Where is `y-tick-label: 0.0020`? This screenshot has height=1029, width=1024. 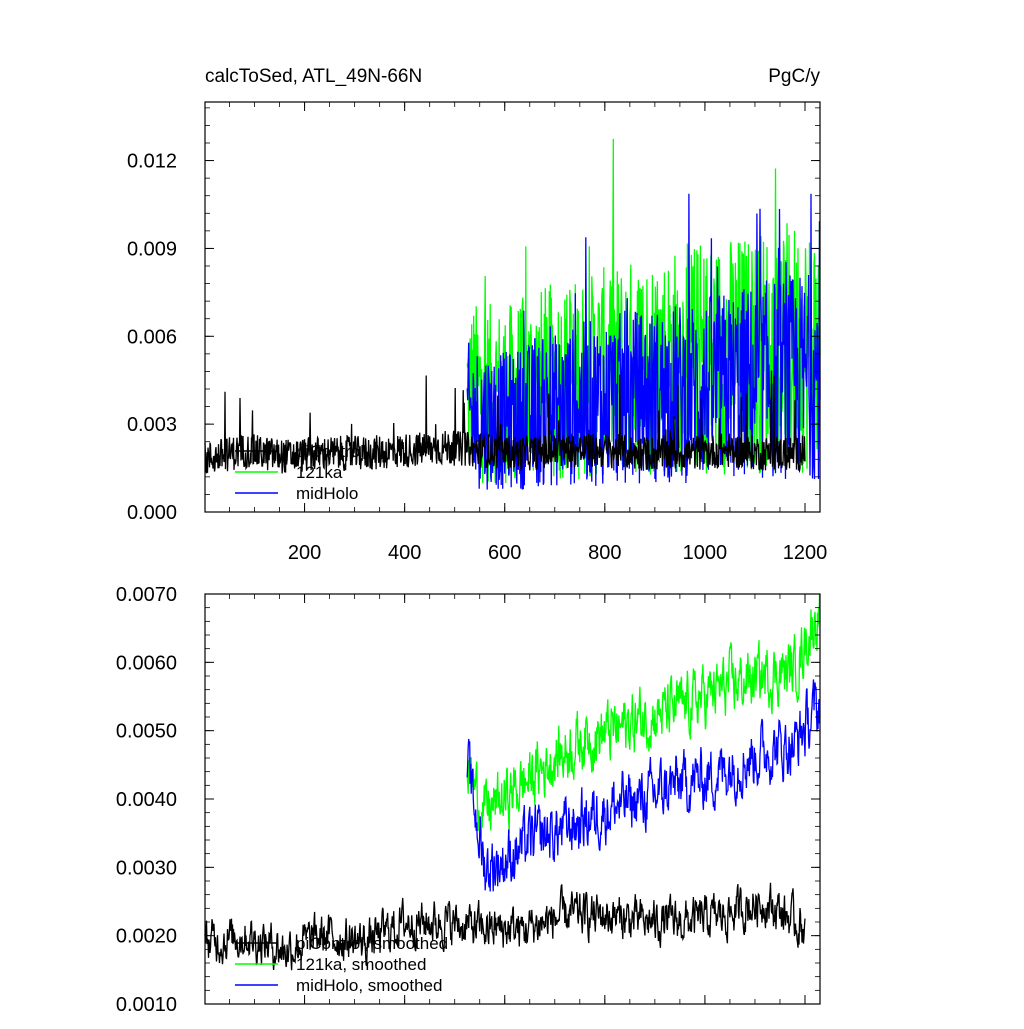
y-tick-label: 0.0020 is located at coordinates (146, 937).